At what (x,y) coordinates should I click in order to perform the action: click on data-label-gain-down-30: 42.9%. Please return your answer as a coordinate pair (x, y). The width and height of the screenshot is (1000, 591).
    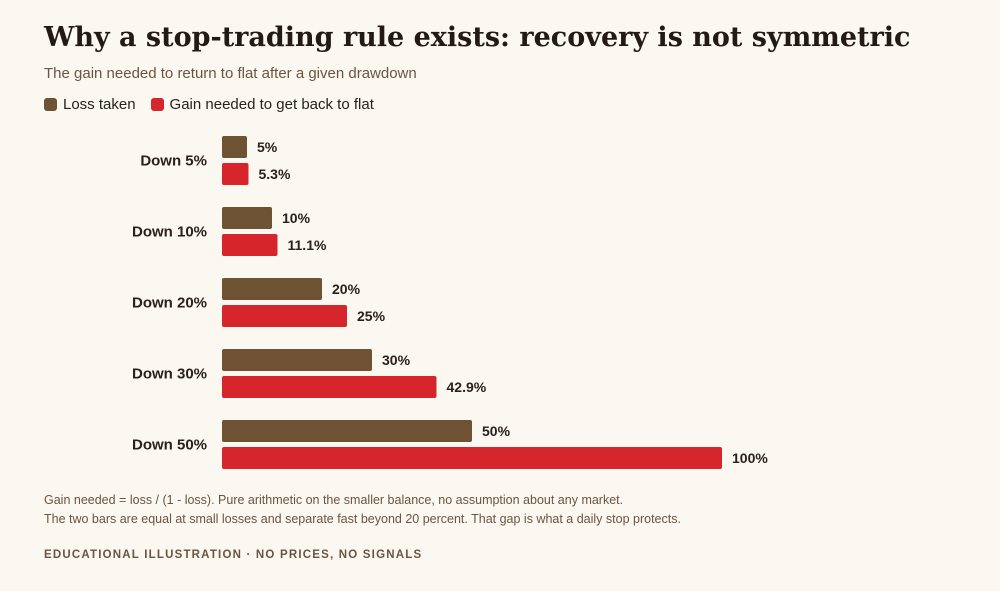
    Looking at the image, I should click on (467, 387).